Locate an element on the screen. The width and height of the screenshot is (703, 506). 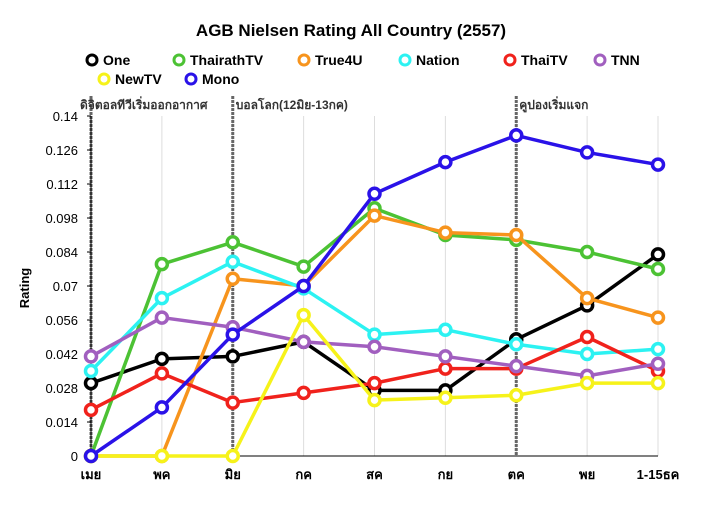
x-tick-label: ตค is located at coordinates (516, 474).